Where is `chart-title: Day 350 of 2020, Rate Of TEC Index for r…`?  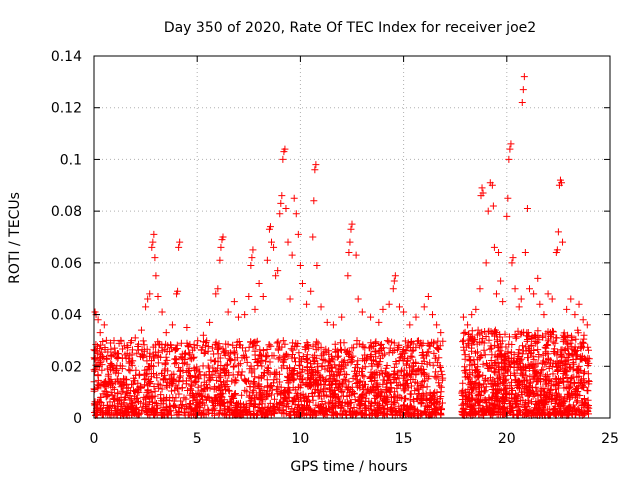 chart-title: Day 350 of 2020, Rate Of TEC Index for r… is located at coordinates (350, 28).